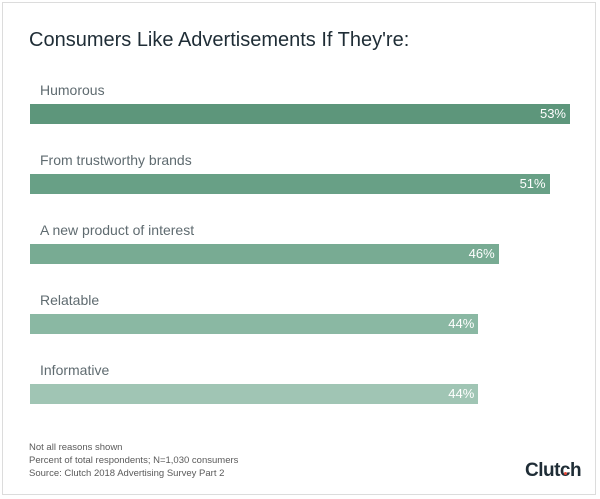 This screenshot has width=600, height=499. Describe the element at coordinates (552, 113) in the screenshot. I see `value-label: 53%` at that location.